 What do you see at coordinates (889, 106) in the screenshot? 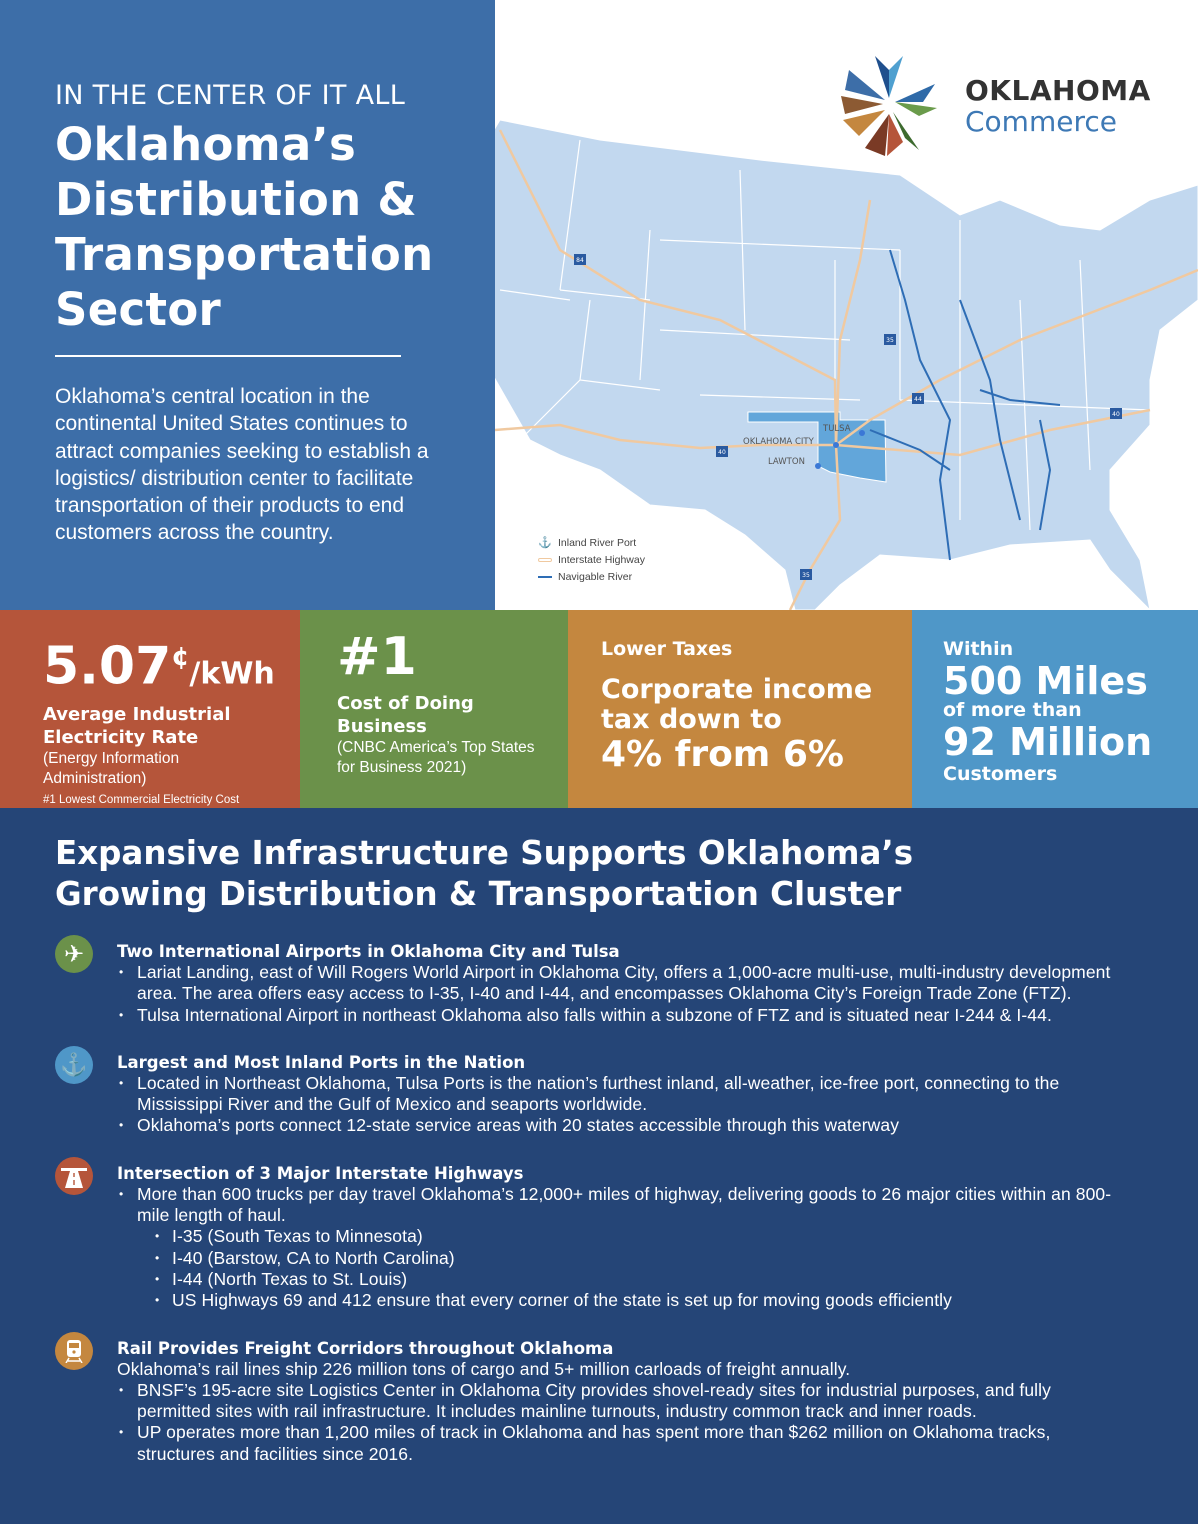
I see `star-logo-icon` at bounding box center [889, 106].